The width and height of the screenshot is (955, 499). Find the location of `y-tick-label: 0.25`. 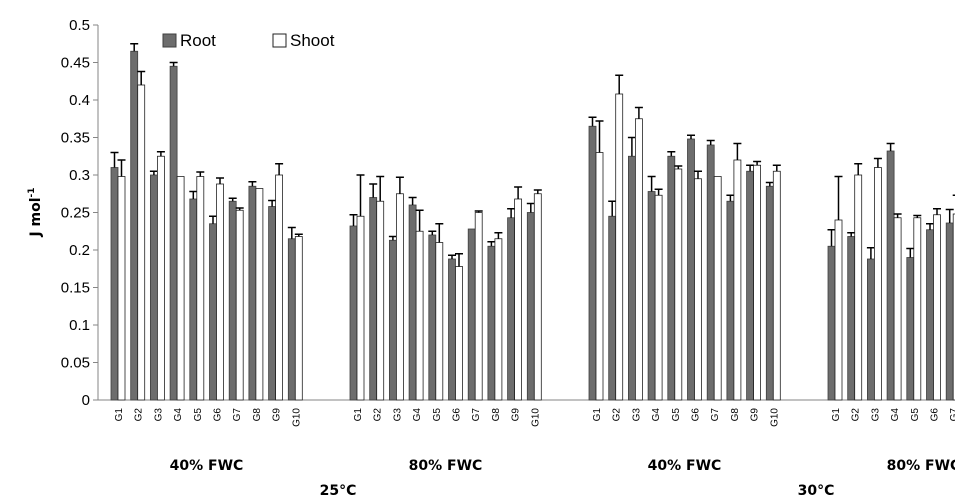

y-tick-label: 0.25 is located at coordinates (75, 213).